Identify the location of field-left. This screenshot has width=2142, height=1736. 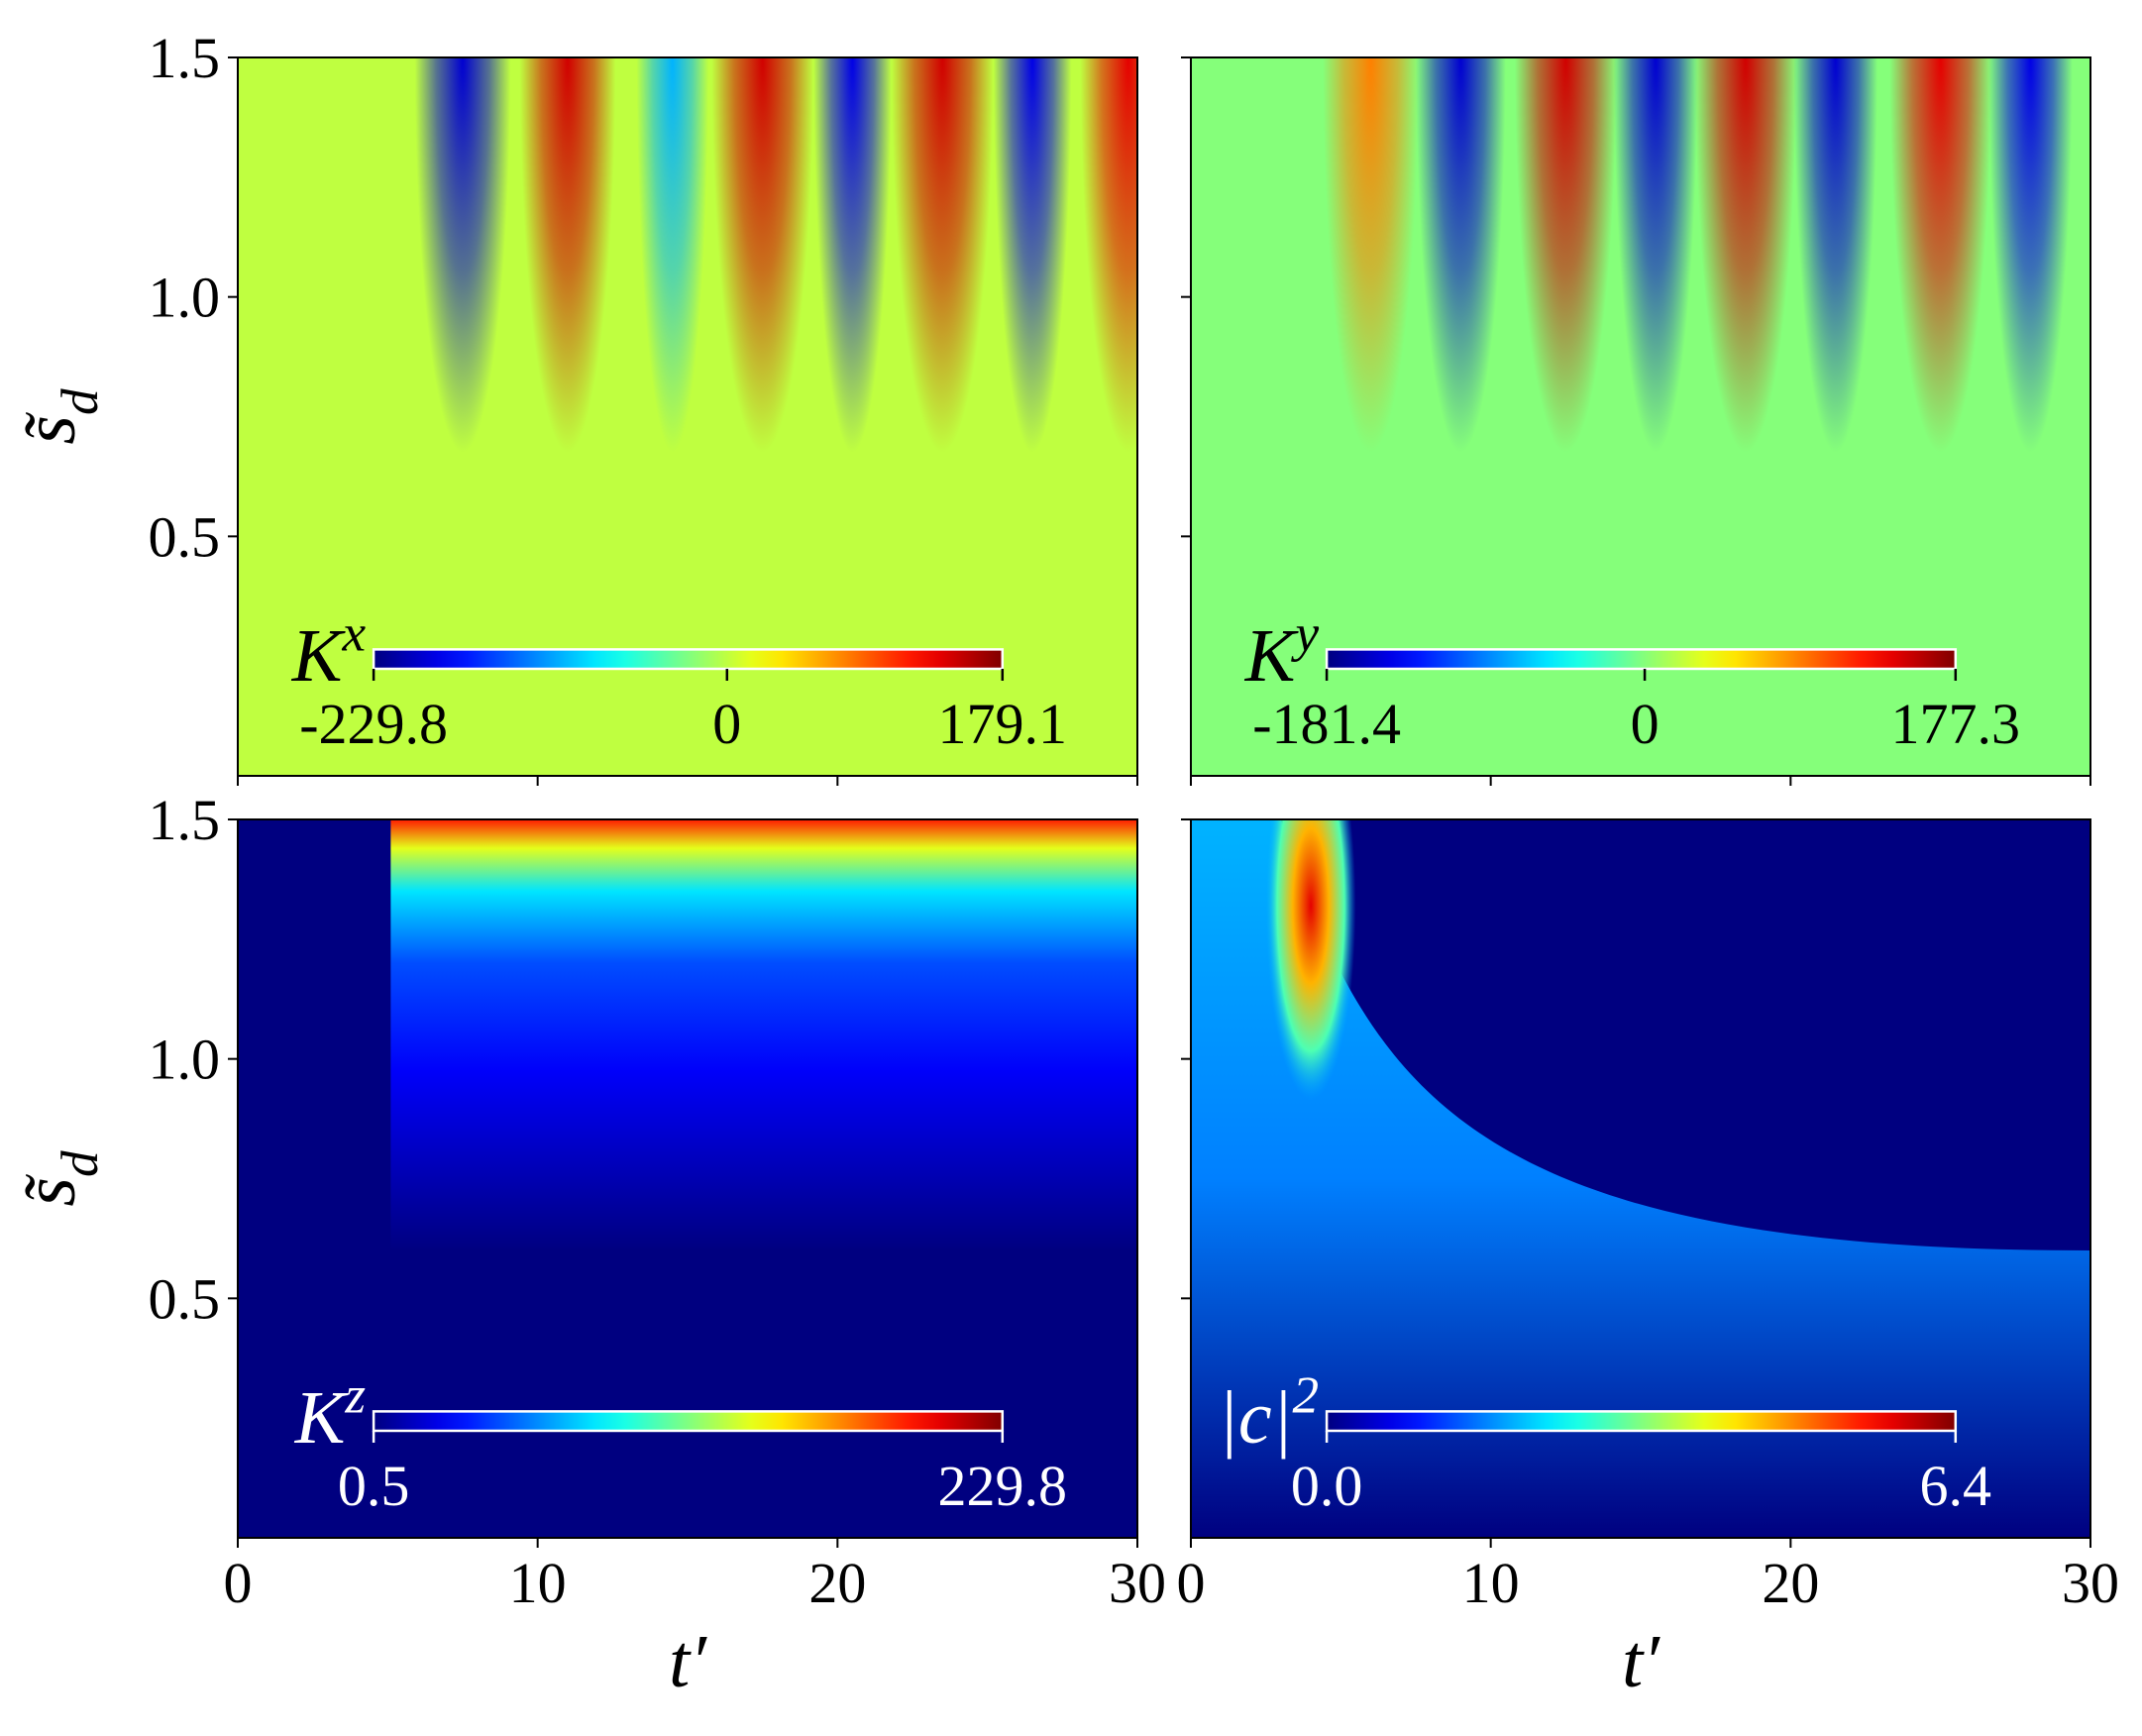
(314, 1178).